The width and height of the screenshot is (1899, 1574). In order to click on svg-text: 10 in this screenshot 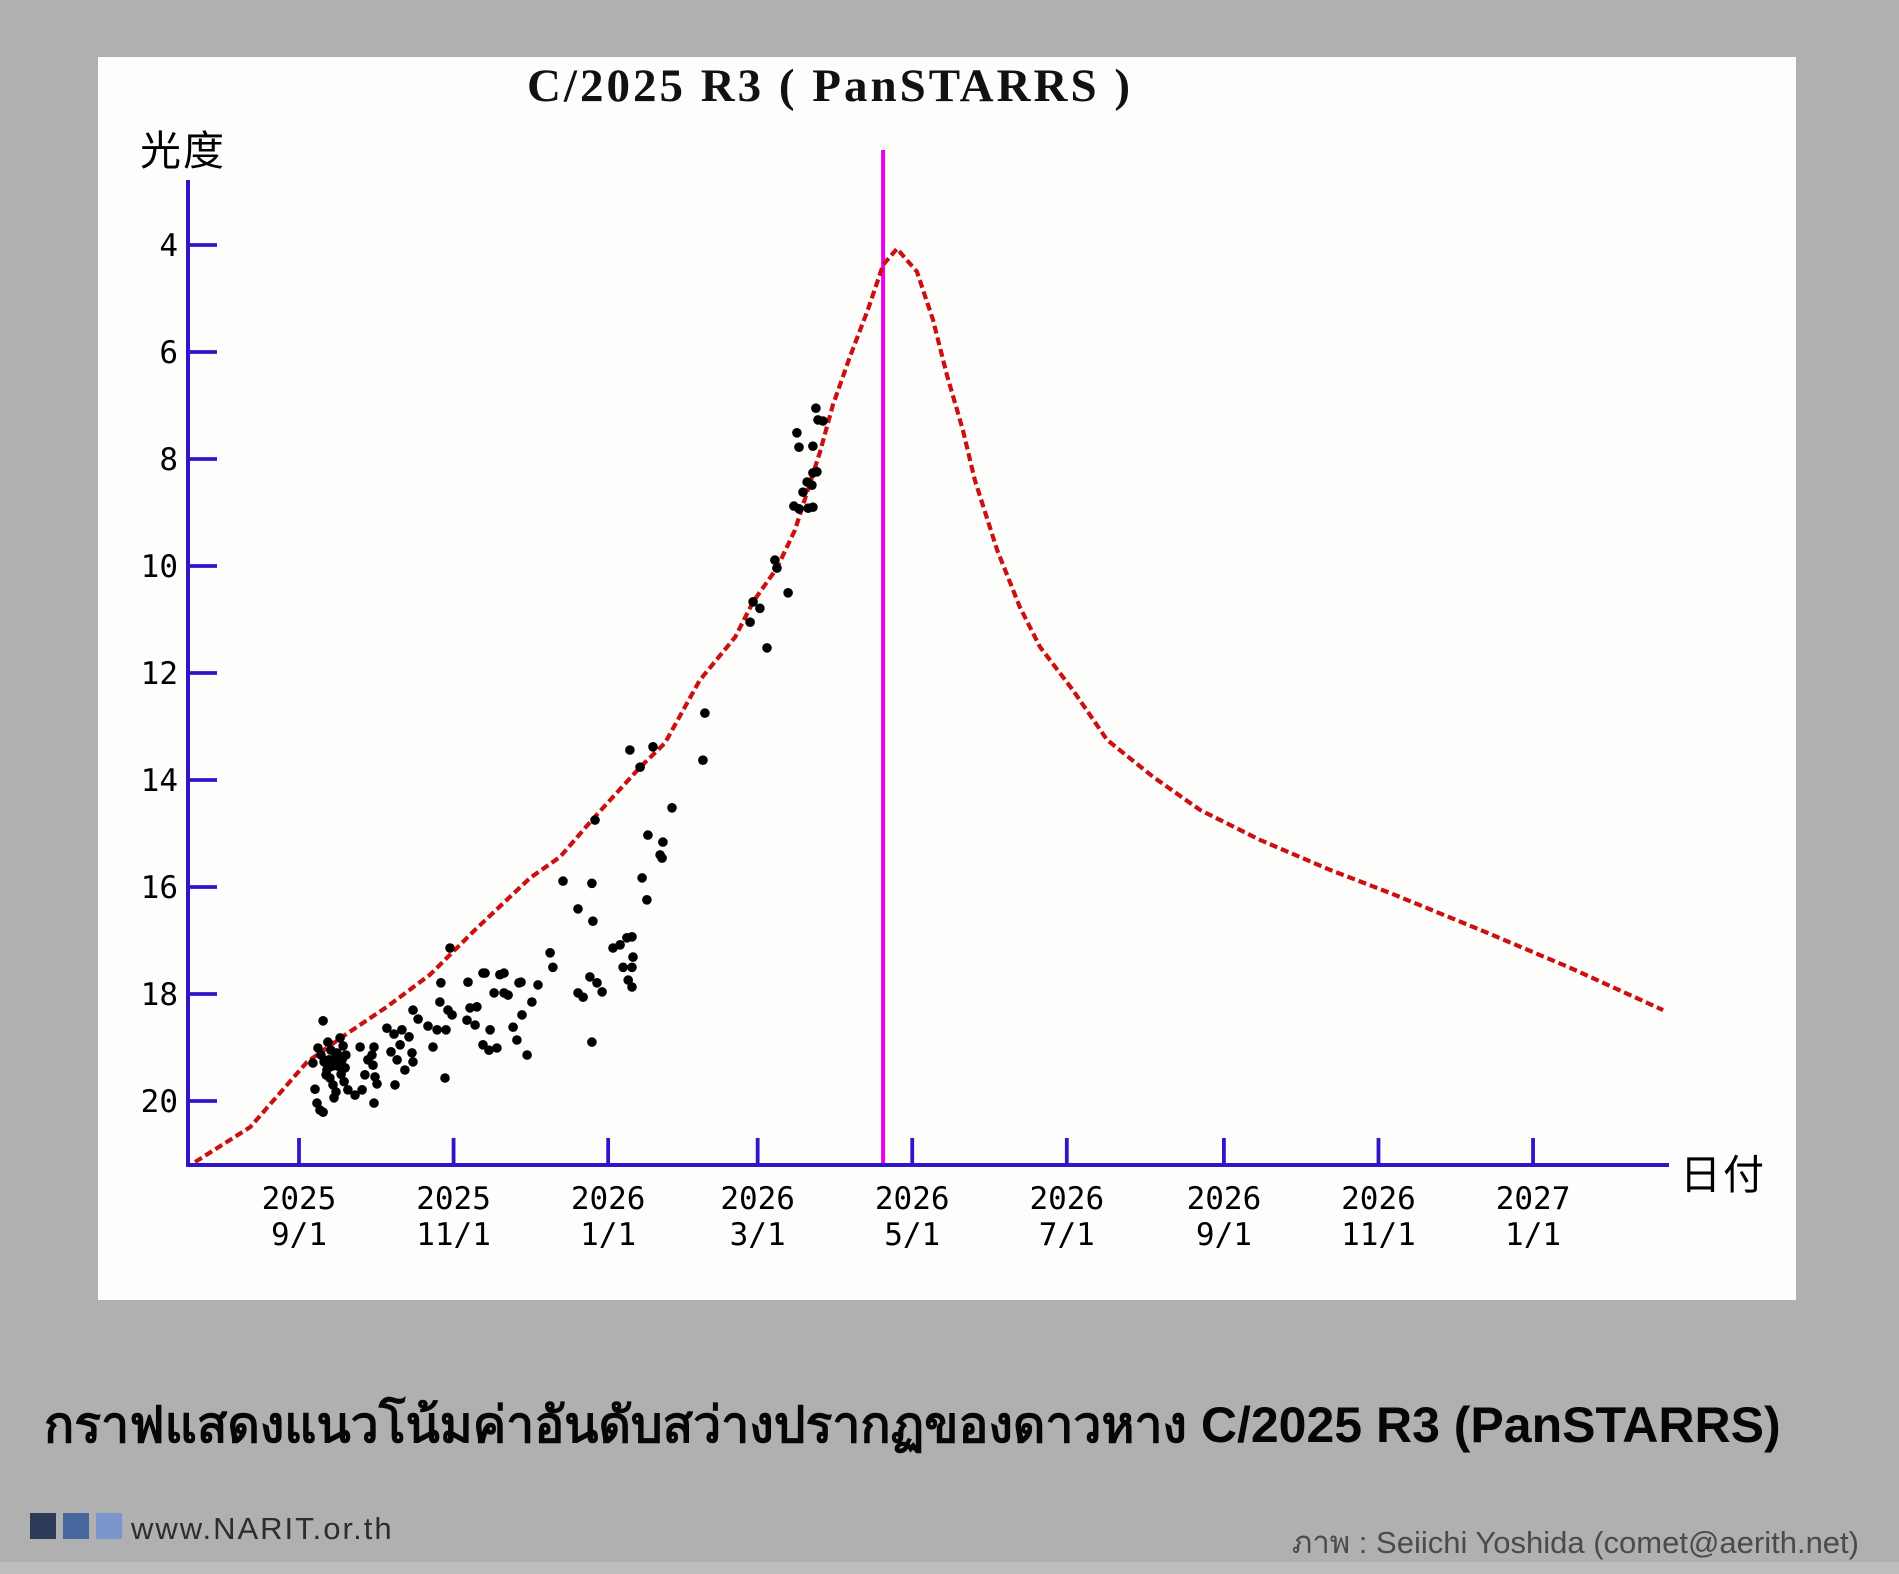, I will do `click(159, 567)`.